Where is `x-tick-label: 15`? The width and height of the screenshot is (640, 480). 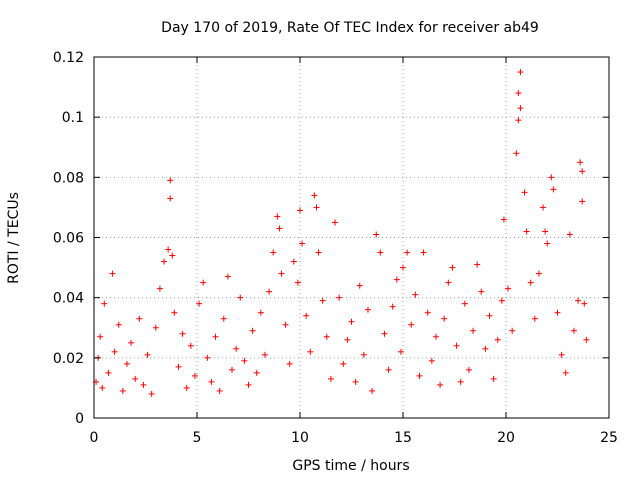
x-tick-label: 15 is located at coordinates (403, 438).